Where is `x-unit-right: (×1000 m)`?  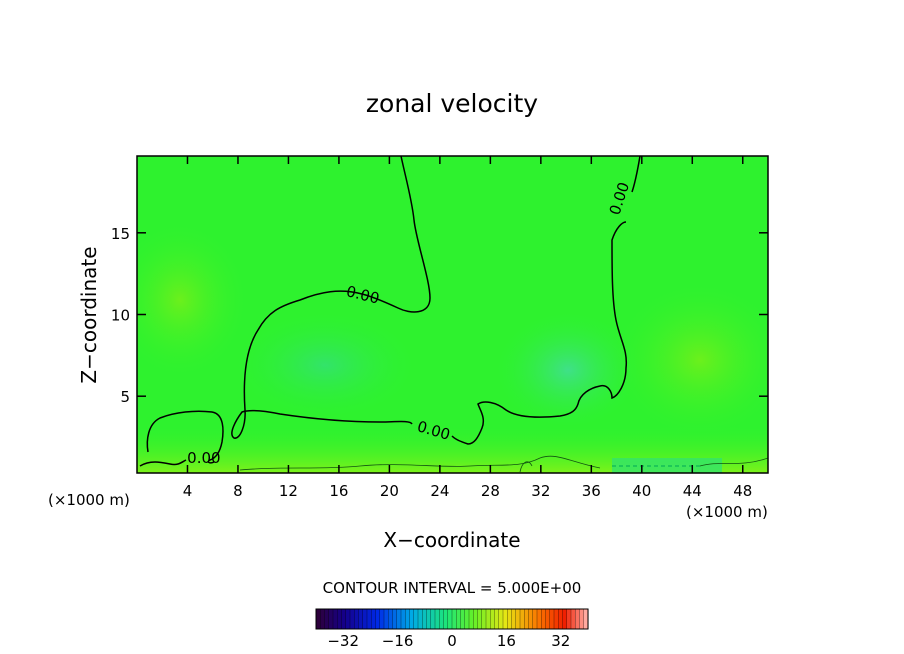
x-unit-right: (×1000 m) is located at coordinates (727, 512).